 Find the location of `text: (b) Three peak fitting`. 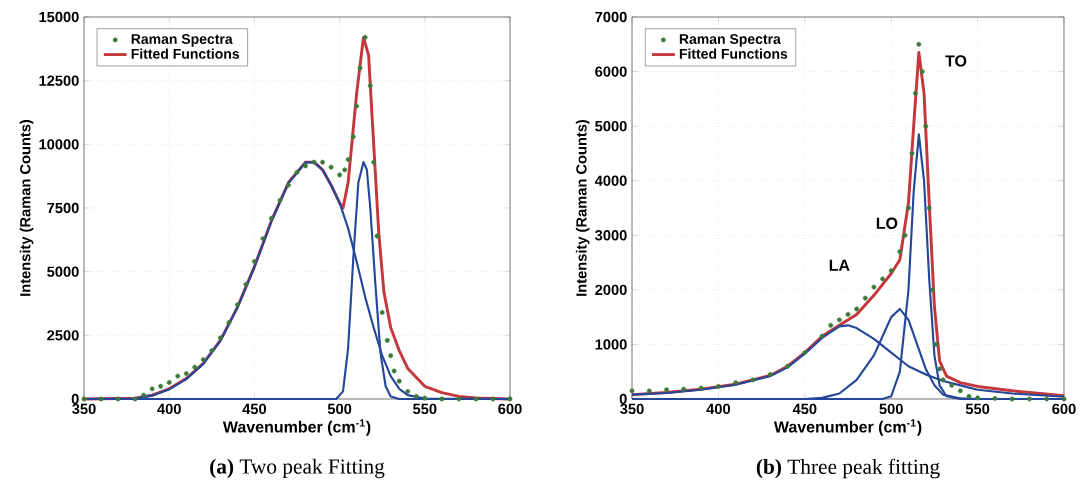

text: (b) Three peak fitting is located at coordinates (848, 468).